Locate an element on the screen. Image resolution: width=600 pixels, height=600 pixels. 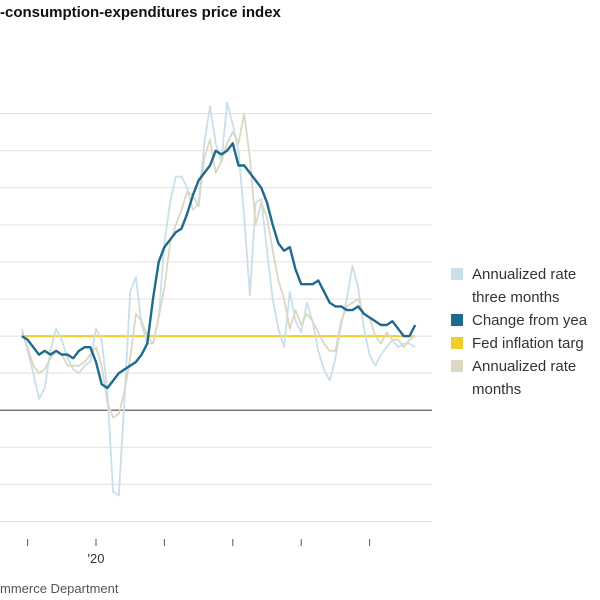
legend-item-annualized-three-months: Annualized rate three months is located at coordinates (525, 286).